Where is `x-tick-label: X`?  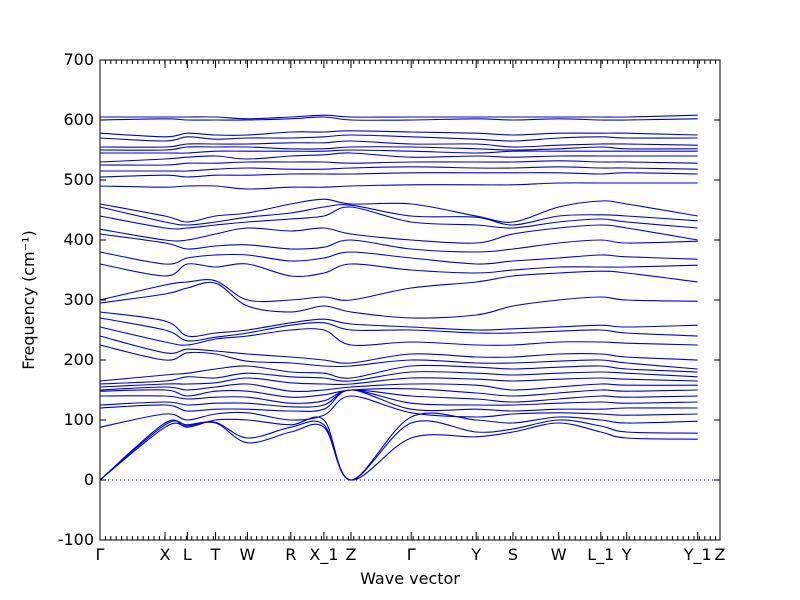 x-tick-label: X is located at coordinates (165, 554).